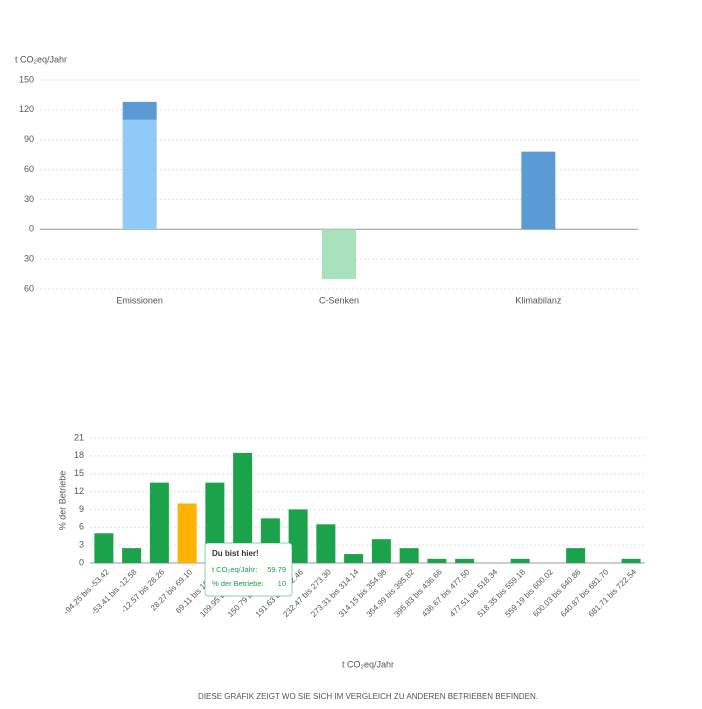  What do you see at coordinates (335, 593) in the screenshot?
I see `x-tick-label: 273.31 bis 314.14` at bounding box center [335, 593].